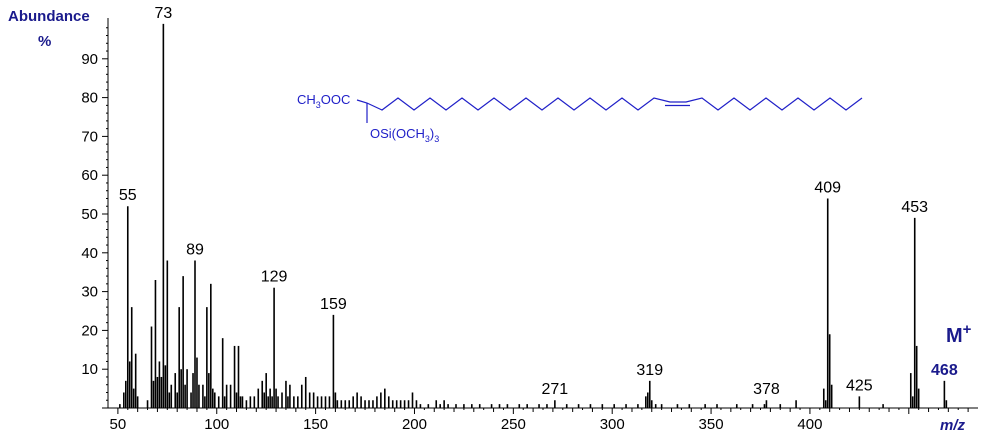  I want to click on y-tick-label: 60, so click(89, 175).